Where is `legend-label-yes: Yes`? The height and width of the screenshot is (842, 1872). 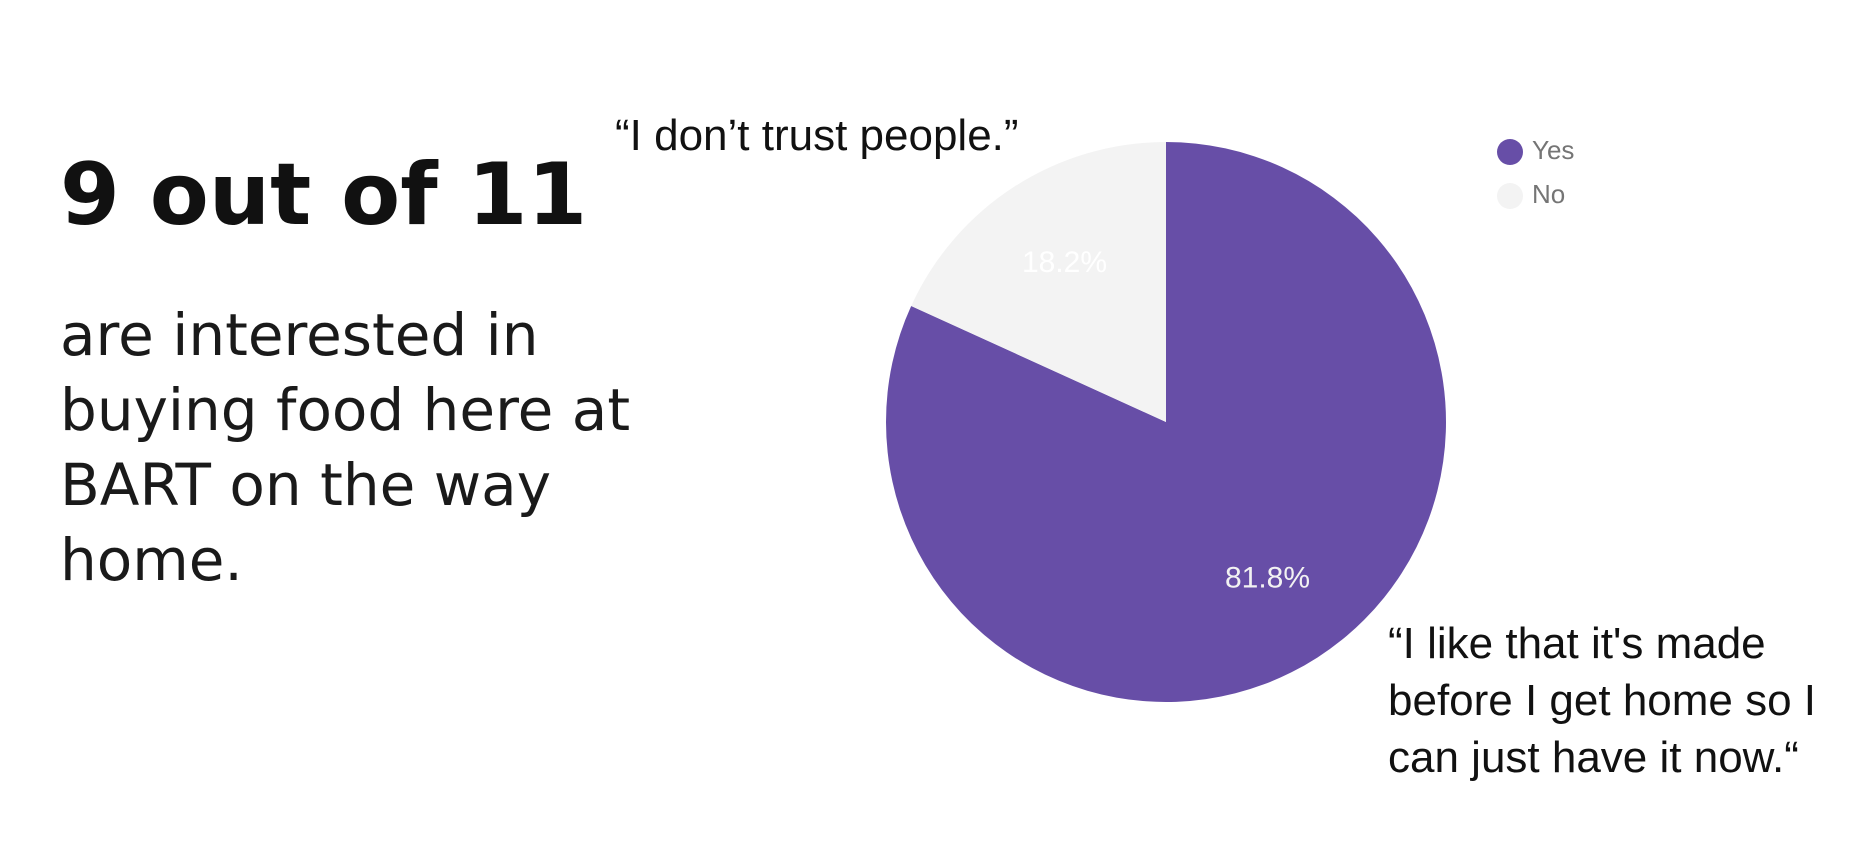 legend-label-yes: Yes is located at coordinates (1553, 150).